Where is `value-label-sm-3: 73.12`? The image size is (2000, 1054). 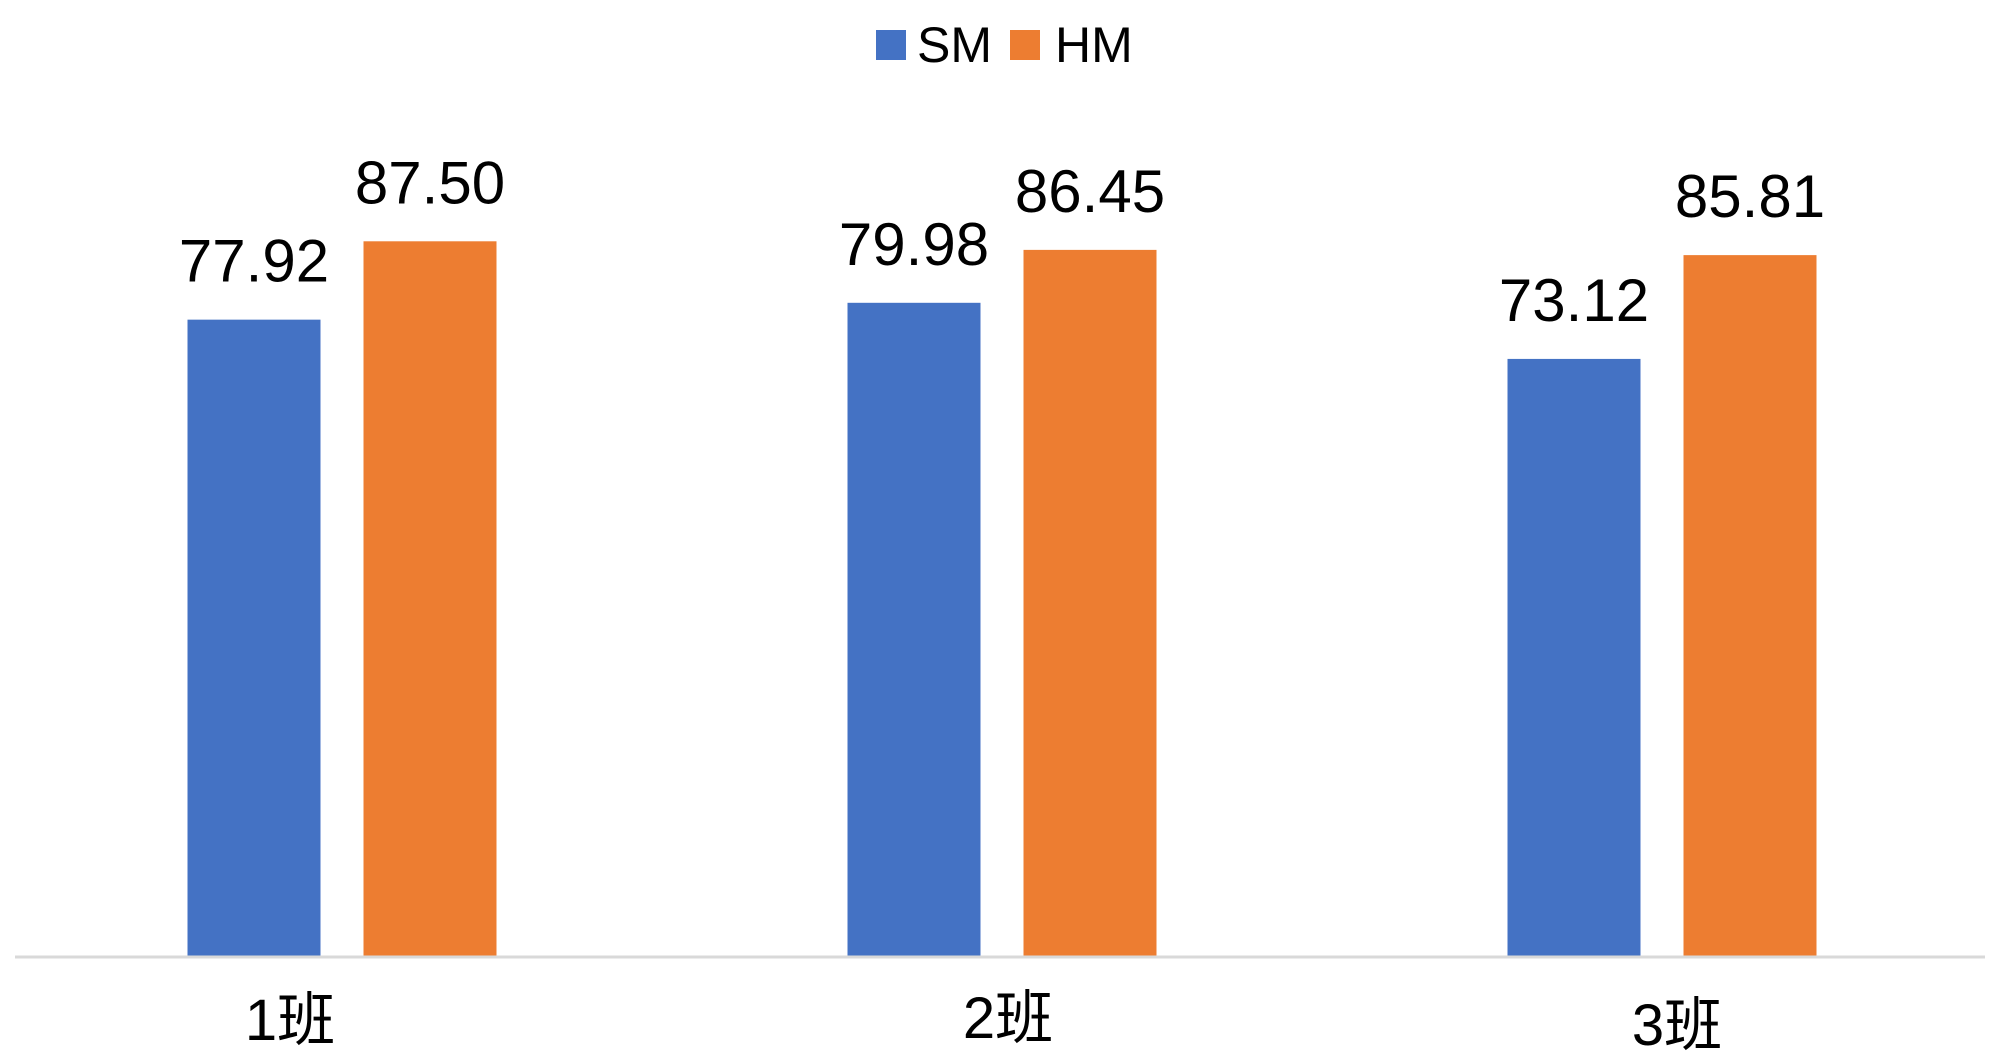 value-label-sm-3: 73.12 is located at coordinates (1574, 300).